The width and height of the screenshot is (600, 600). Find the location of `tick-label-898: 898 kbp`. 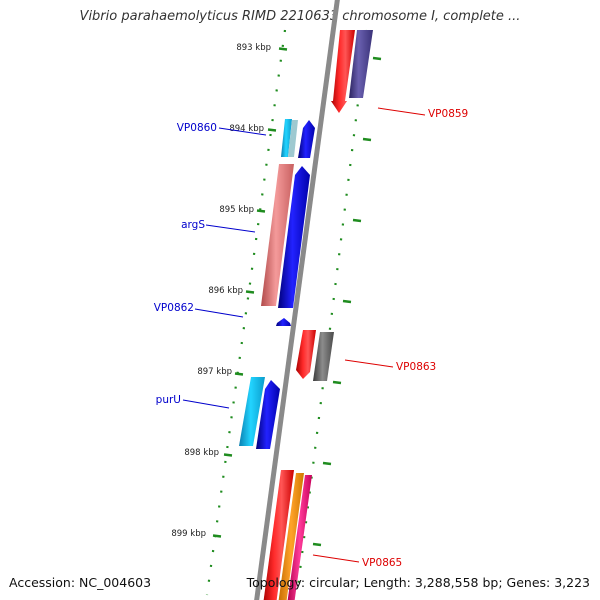

tick-label-898: 898 kbp is located at coordinates (201, 453).